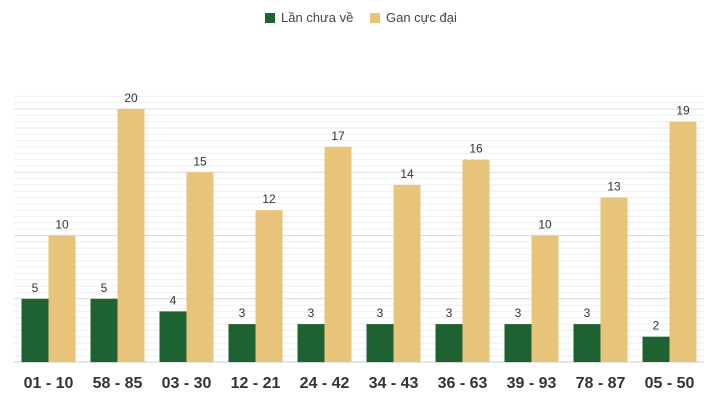 The image size is (718, 405). I want to click on legend-label-lan-chua-ve: Lần chưa về, so click(317, 17).